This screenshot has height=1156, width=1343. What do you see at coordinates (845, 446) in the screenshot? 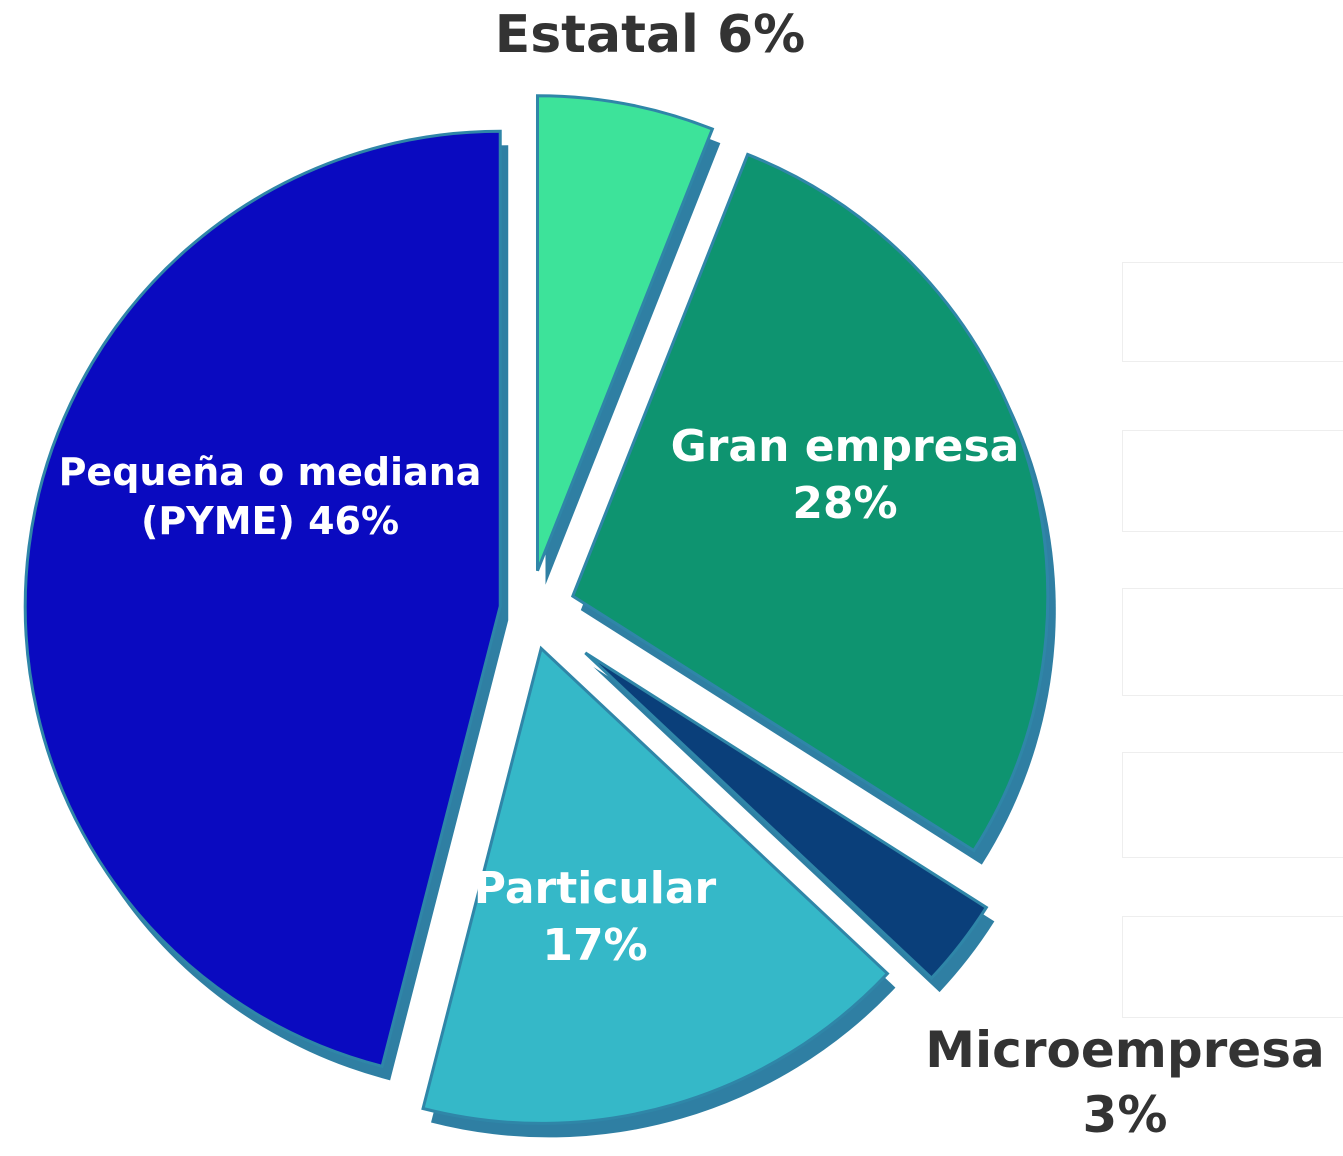
I see `category-name: Gran empresa` at bounding box center [845, 446].